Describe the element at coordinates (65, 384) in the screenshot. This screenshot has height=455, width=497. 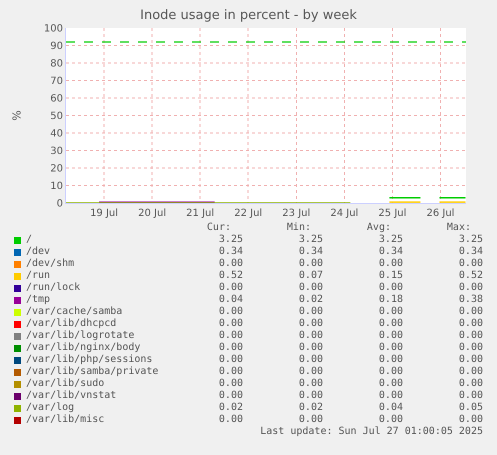
I see `legend-label: /var/lib/sudo` at that location.